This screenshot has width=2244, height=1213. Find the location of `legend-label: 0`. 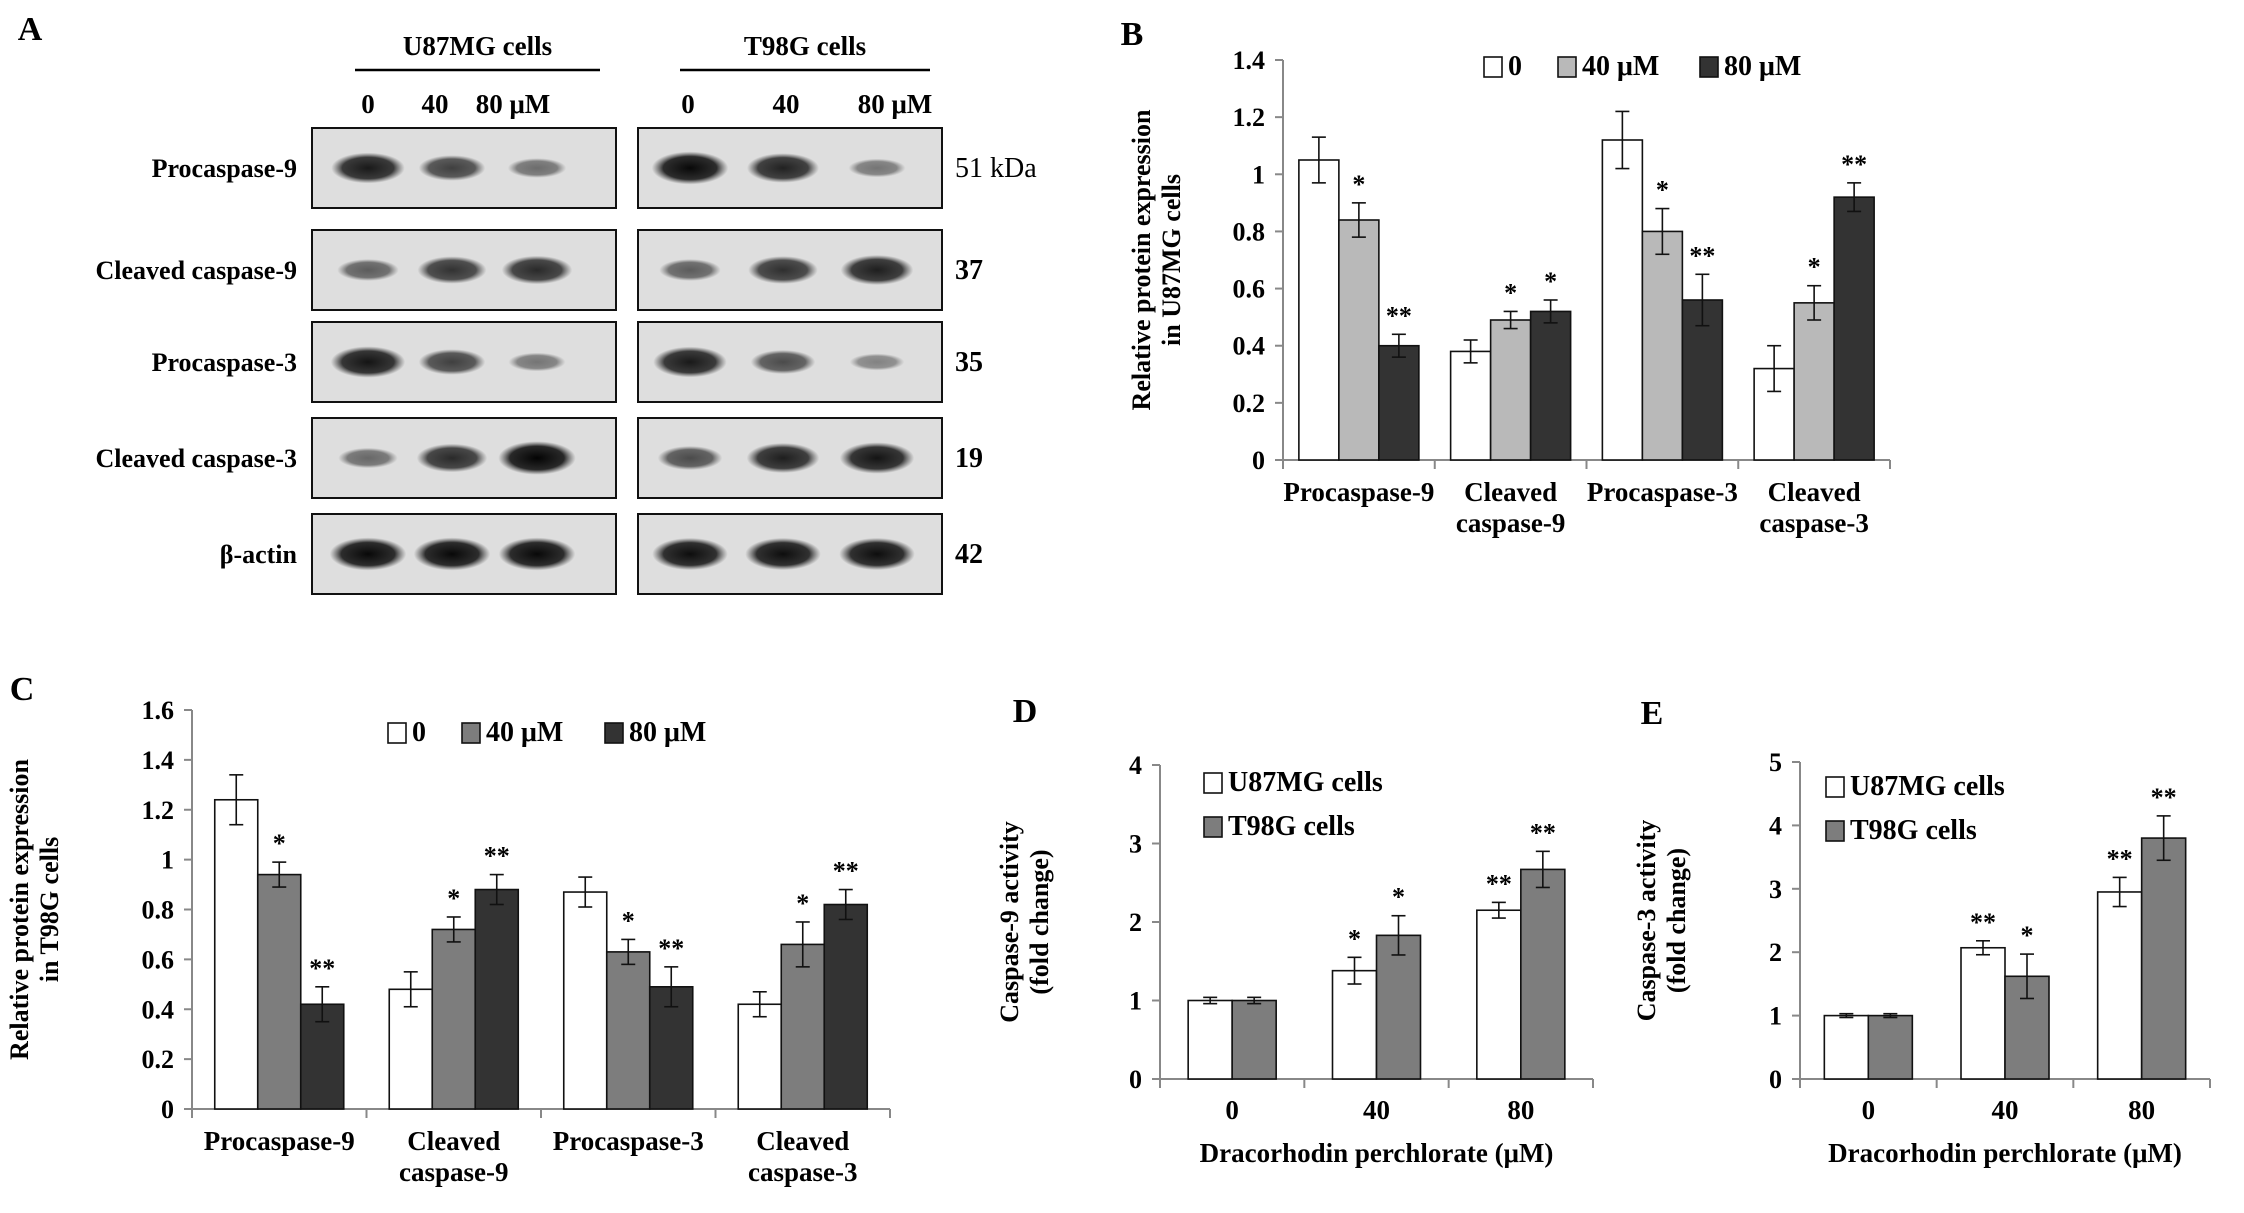

legend-label: 0 is located at coordinates (1515, 66).